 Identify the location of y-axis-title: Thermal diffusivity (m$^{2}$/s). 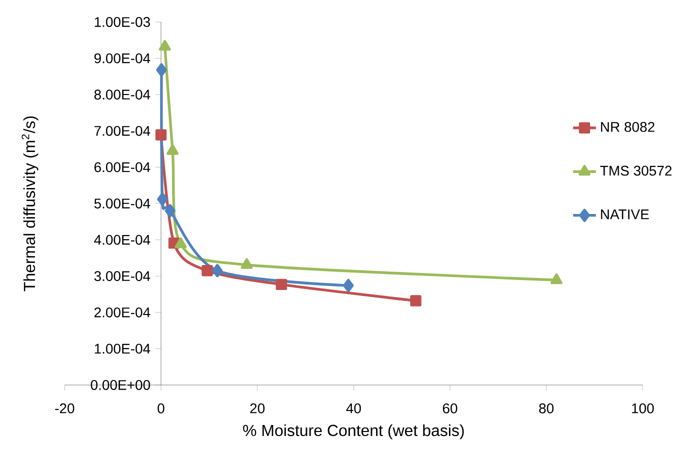
(30, 204).